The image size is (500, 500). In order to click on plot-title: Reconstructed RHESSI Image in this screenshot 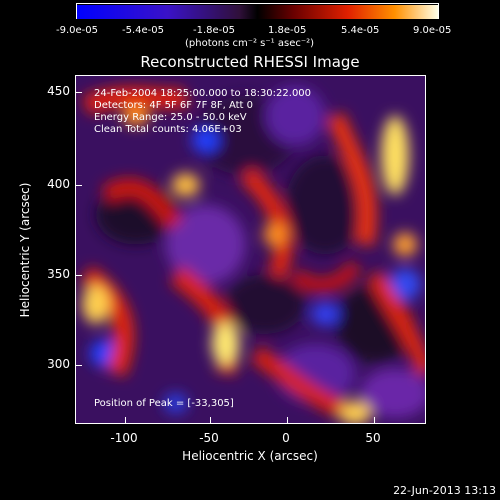, I will do `click(250, 62)`.